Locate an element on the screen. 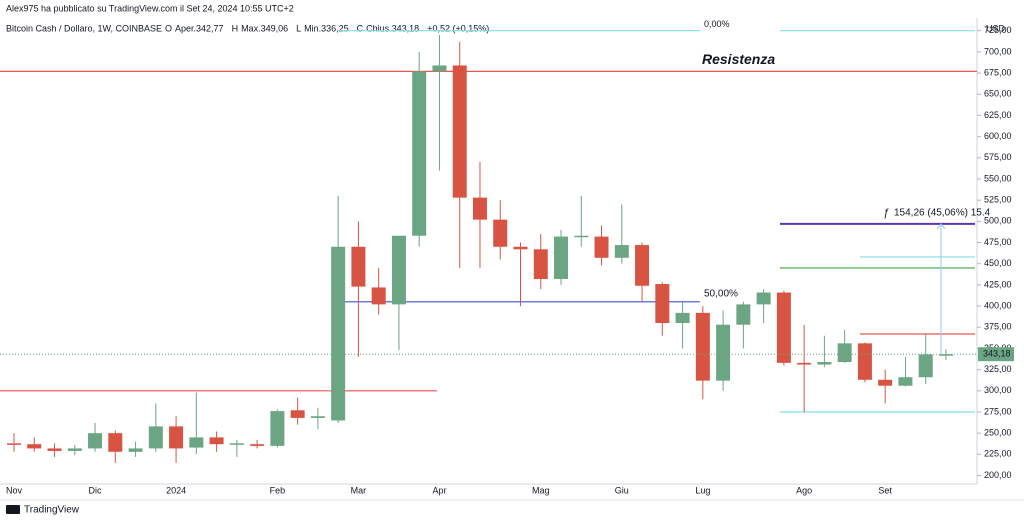  y-tick-label: 725,00 is located at coordinates (998, 30).